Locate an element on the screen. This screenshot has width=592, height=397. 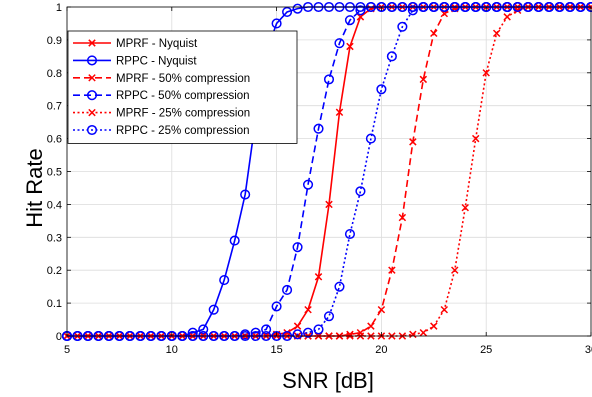
y-tick-label: 0.8 is located at coordinates (54, 74).